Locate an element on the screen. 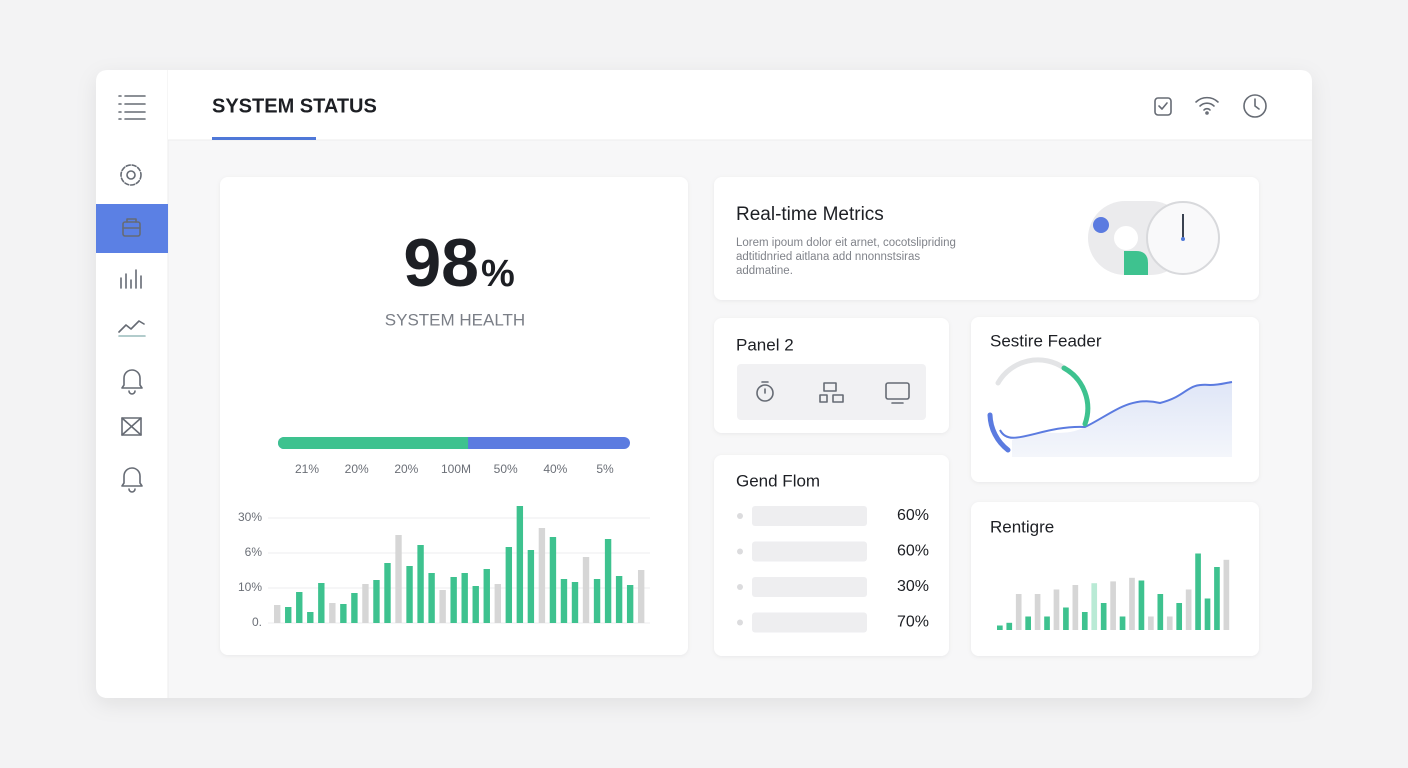 The image size is (1408, 768). devices-button is located at coordinates (831, 392).